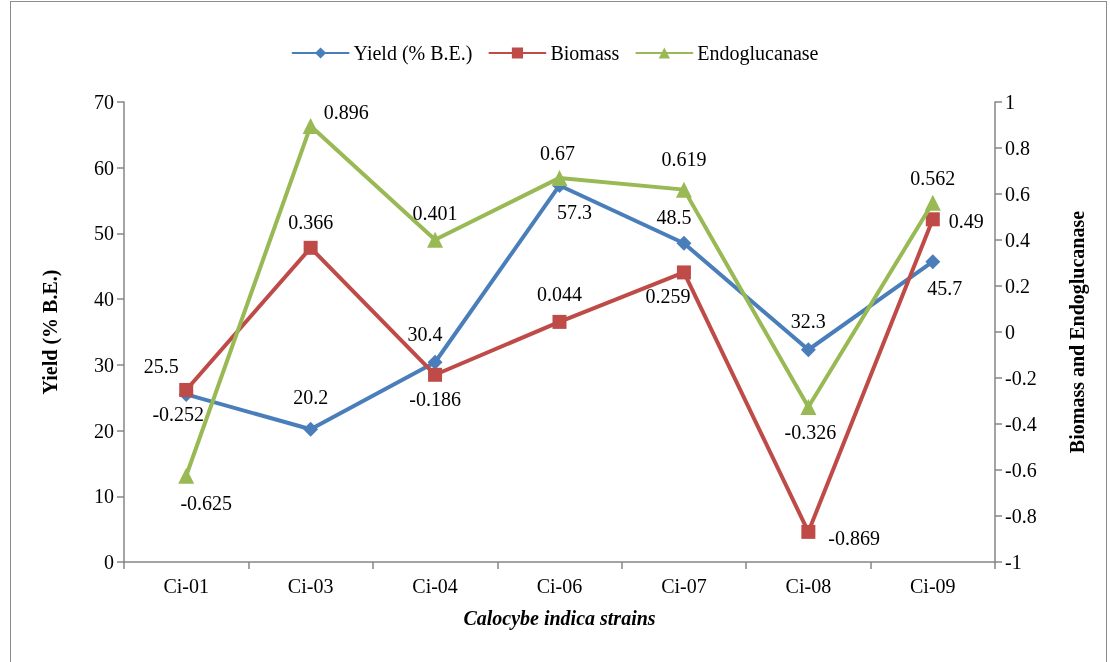 The image size is (1110, 662). I want to click on x-tick-label: Ci-08, so click(808, 586).